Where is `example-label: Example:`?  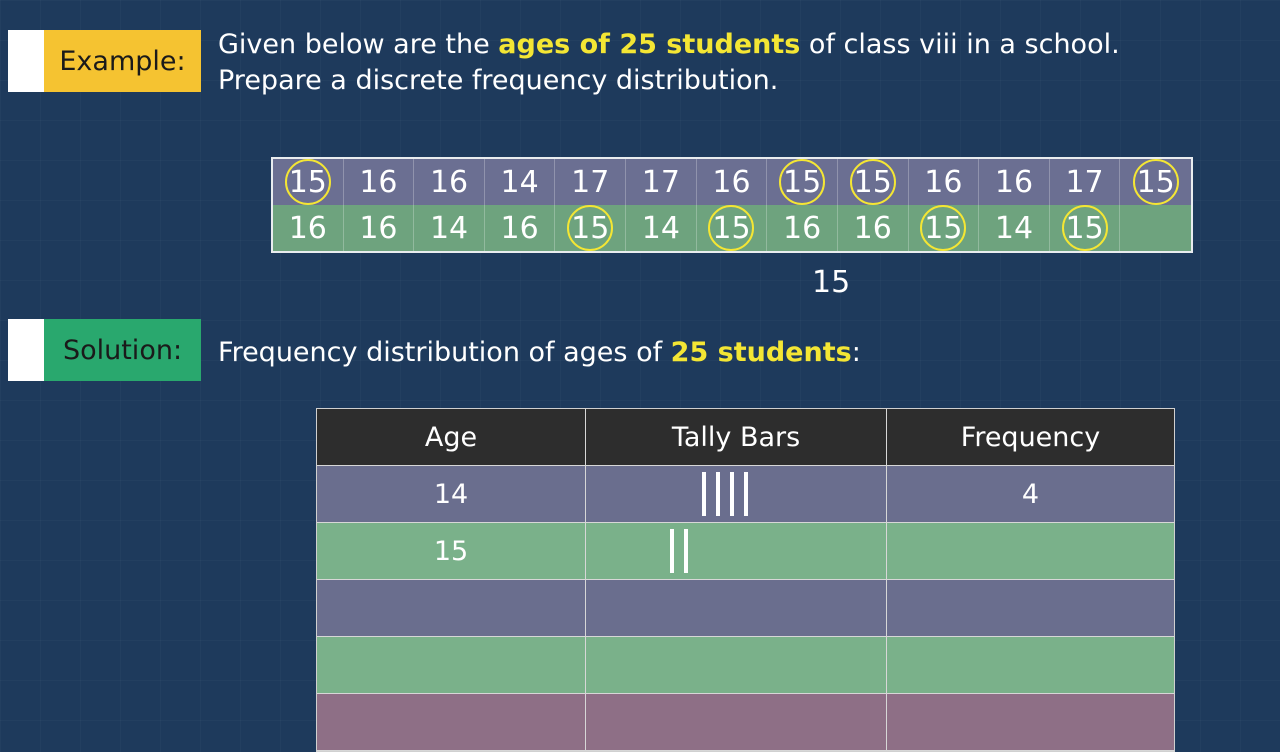
example-label: Example: is located at coordinates (122, 61).